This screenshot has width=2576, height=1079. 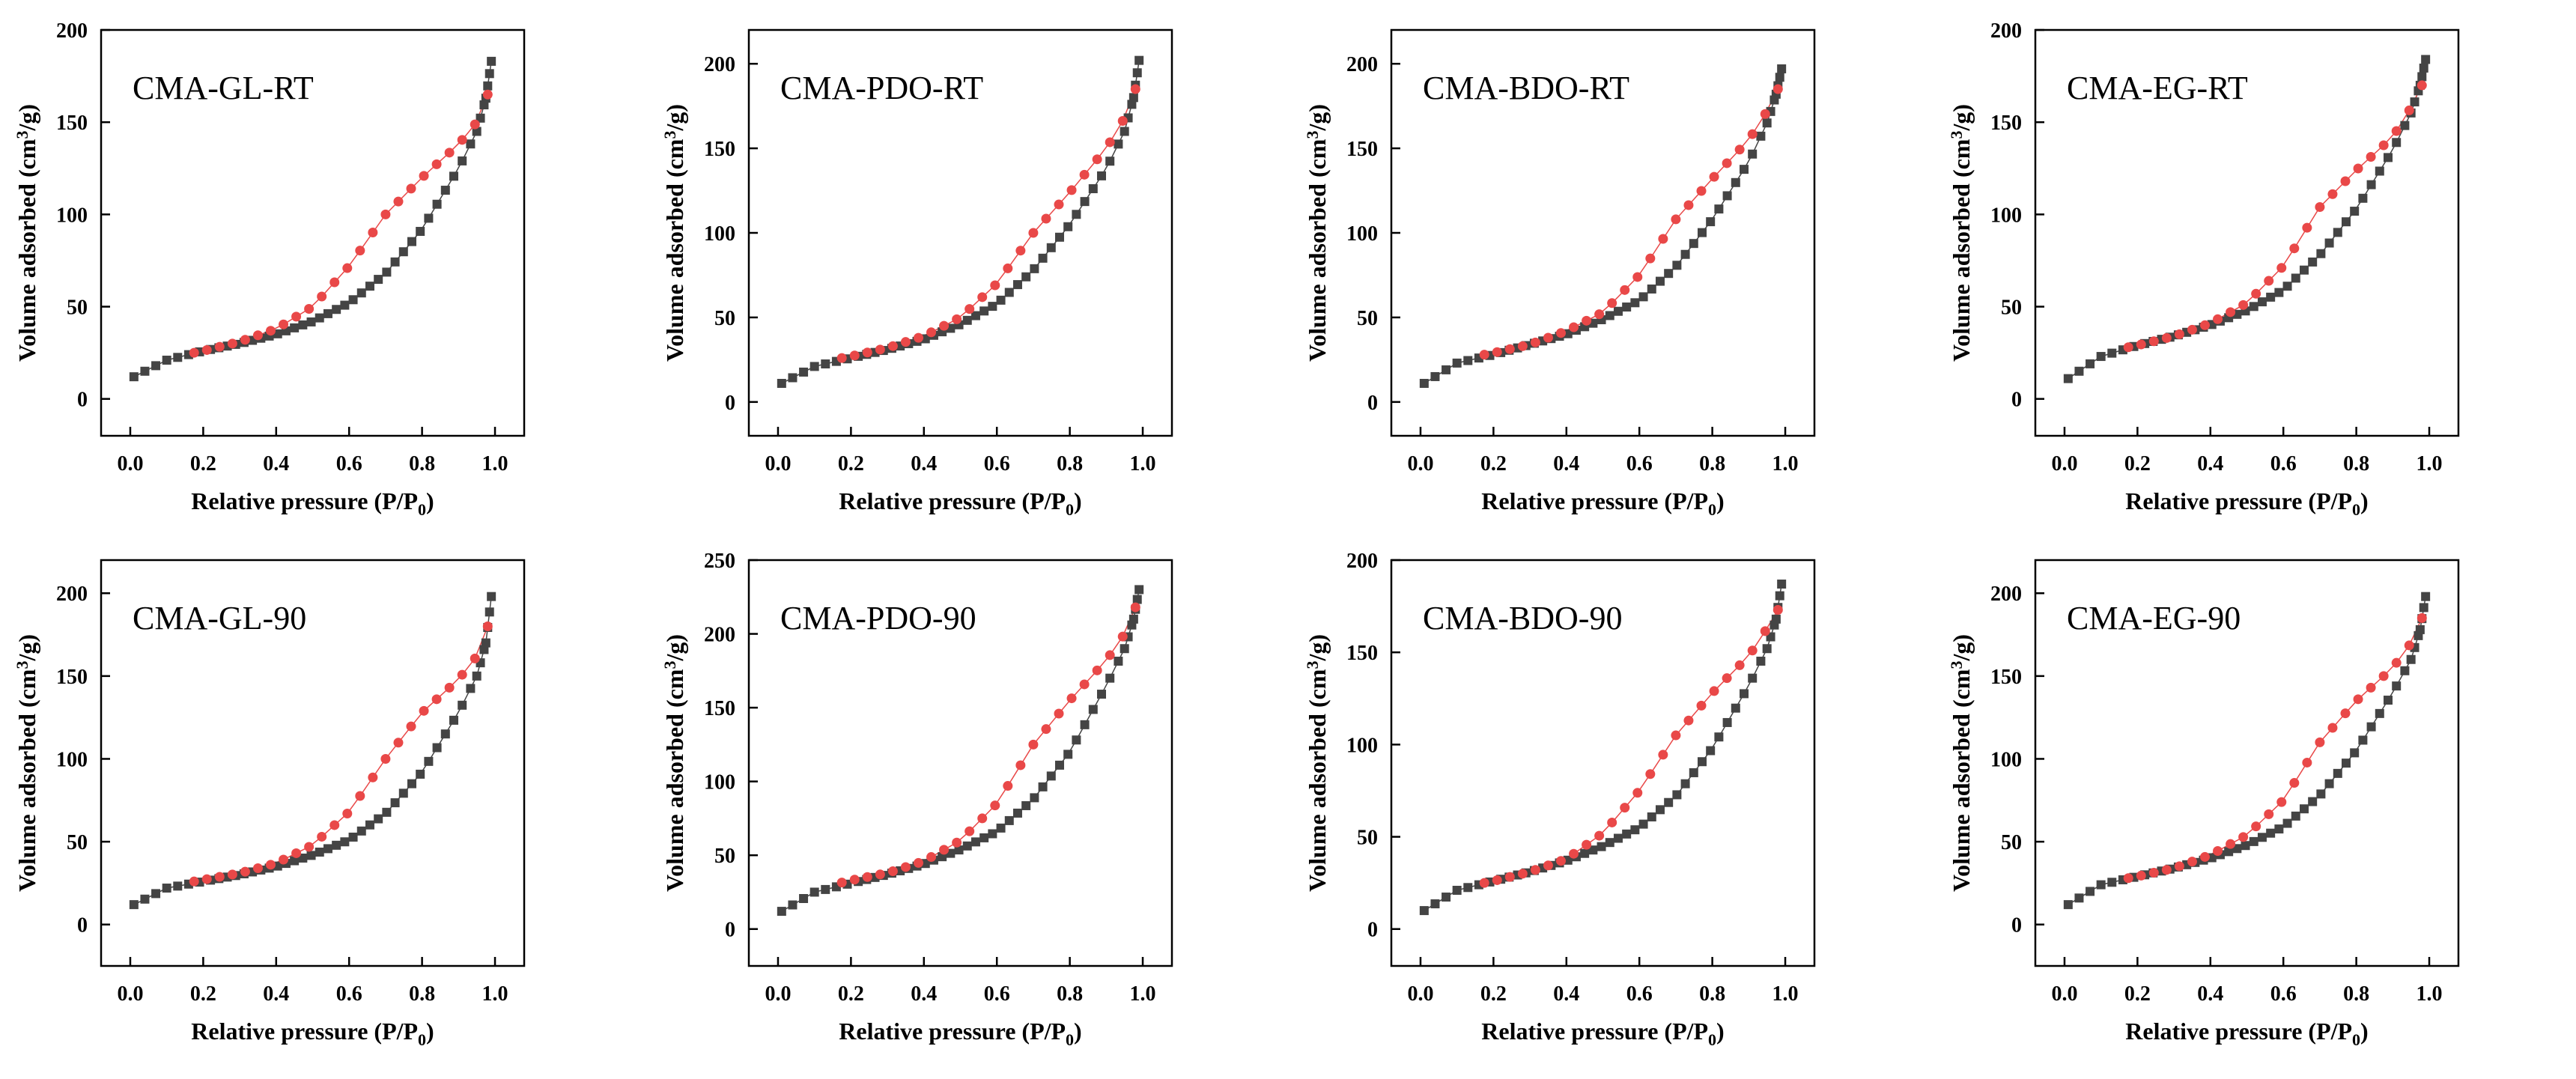 What do you see at coordinates (219, 618) in the screenshot?
I see `panel-title: CMA-GL-90` at bounding box center [219, 618].